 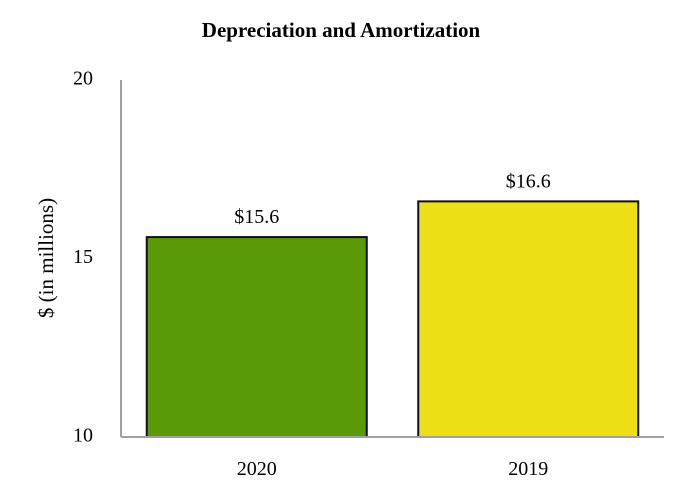 I want to click on y-tick-label: 10, so click(x=83, y=436).